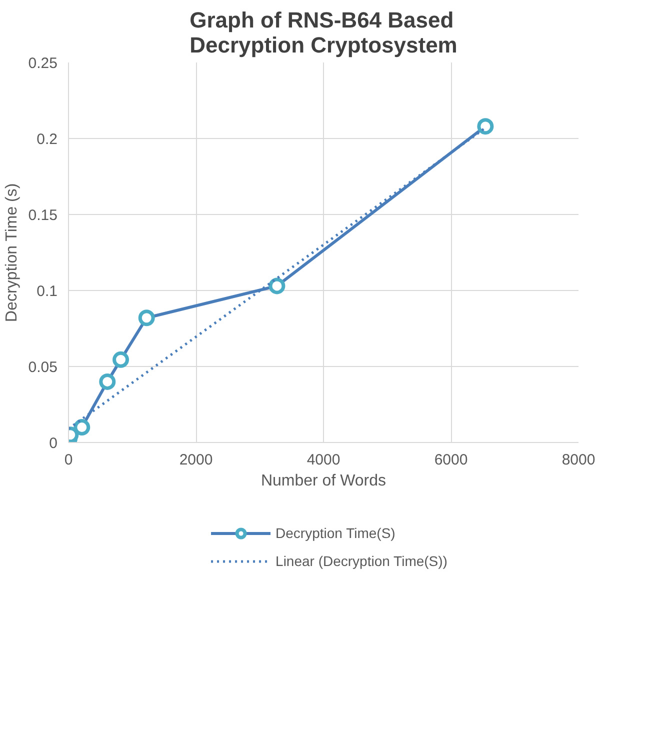 Image resolution: width=651 pixels, height=729 pixels. Describe the element at coordinates (323, 460) in the screenshot. I see `x-tick-label: 4000` at that location.